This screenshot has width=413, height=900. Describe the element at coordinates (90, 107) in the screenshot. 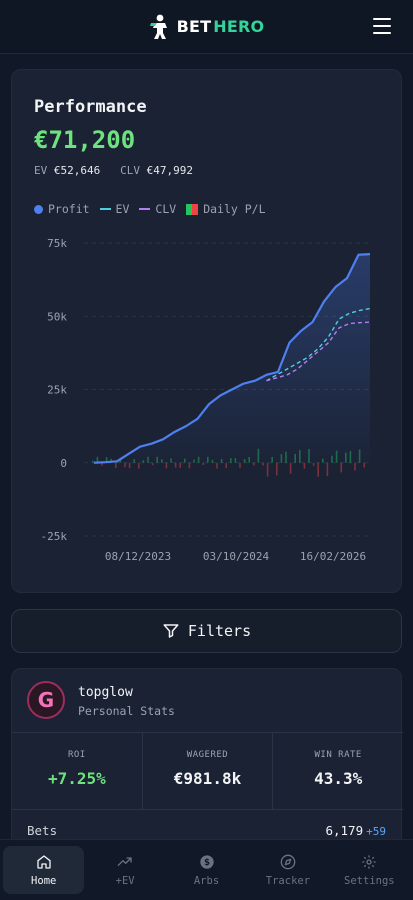

I see `performance-title: Performance` at that location.